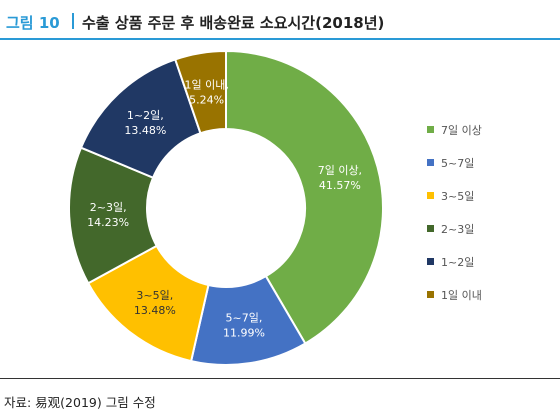  What do you see at coordinates (73, 21) in the screenshot?
I see `title-separator` at bounding box center [73, 21].